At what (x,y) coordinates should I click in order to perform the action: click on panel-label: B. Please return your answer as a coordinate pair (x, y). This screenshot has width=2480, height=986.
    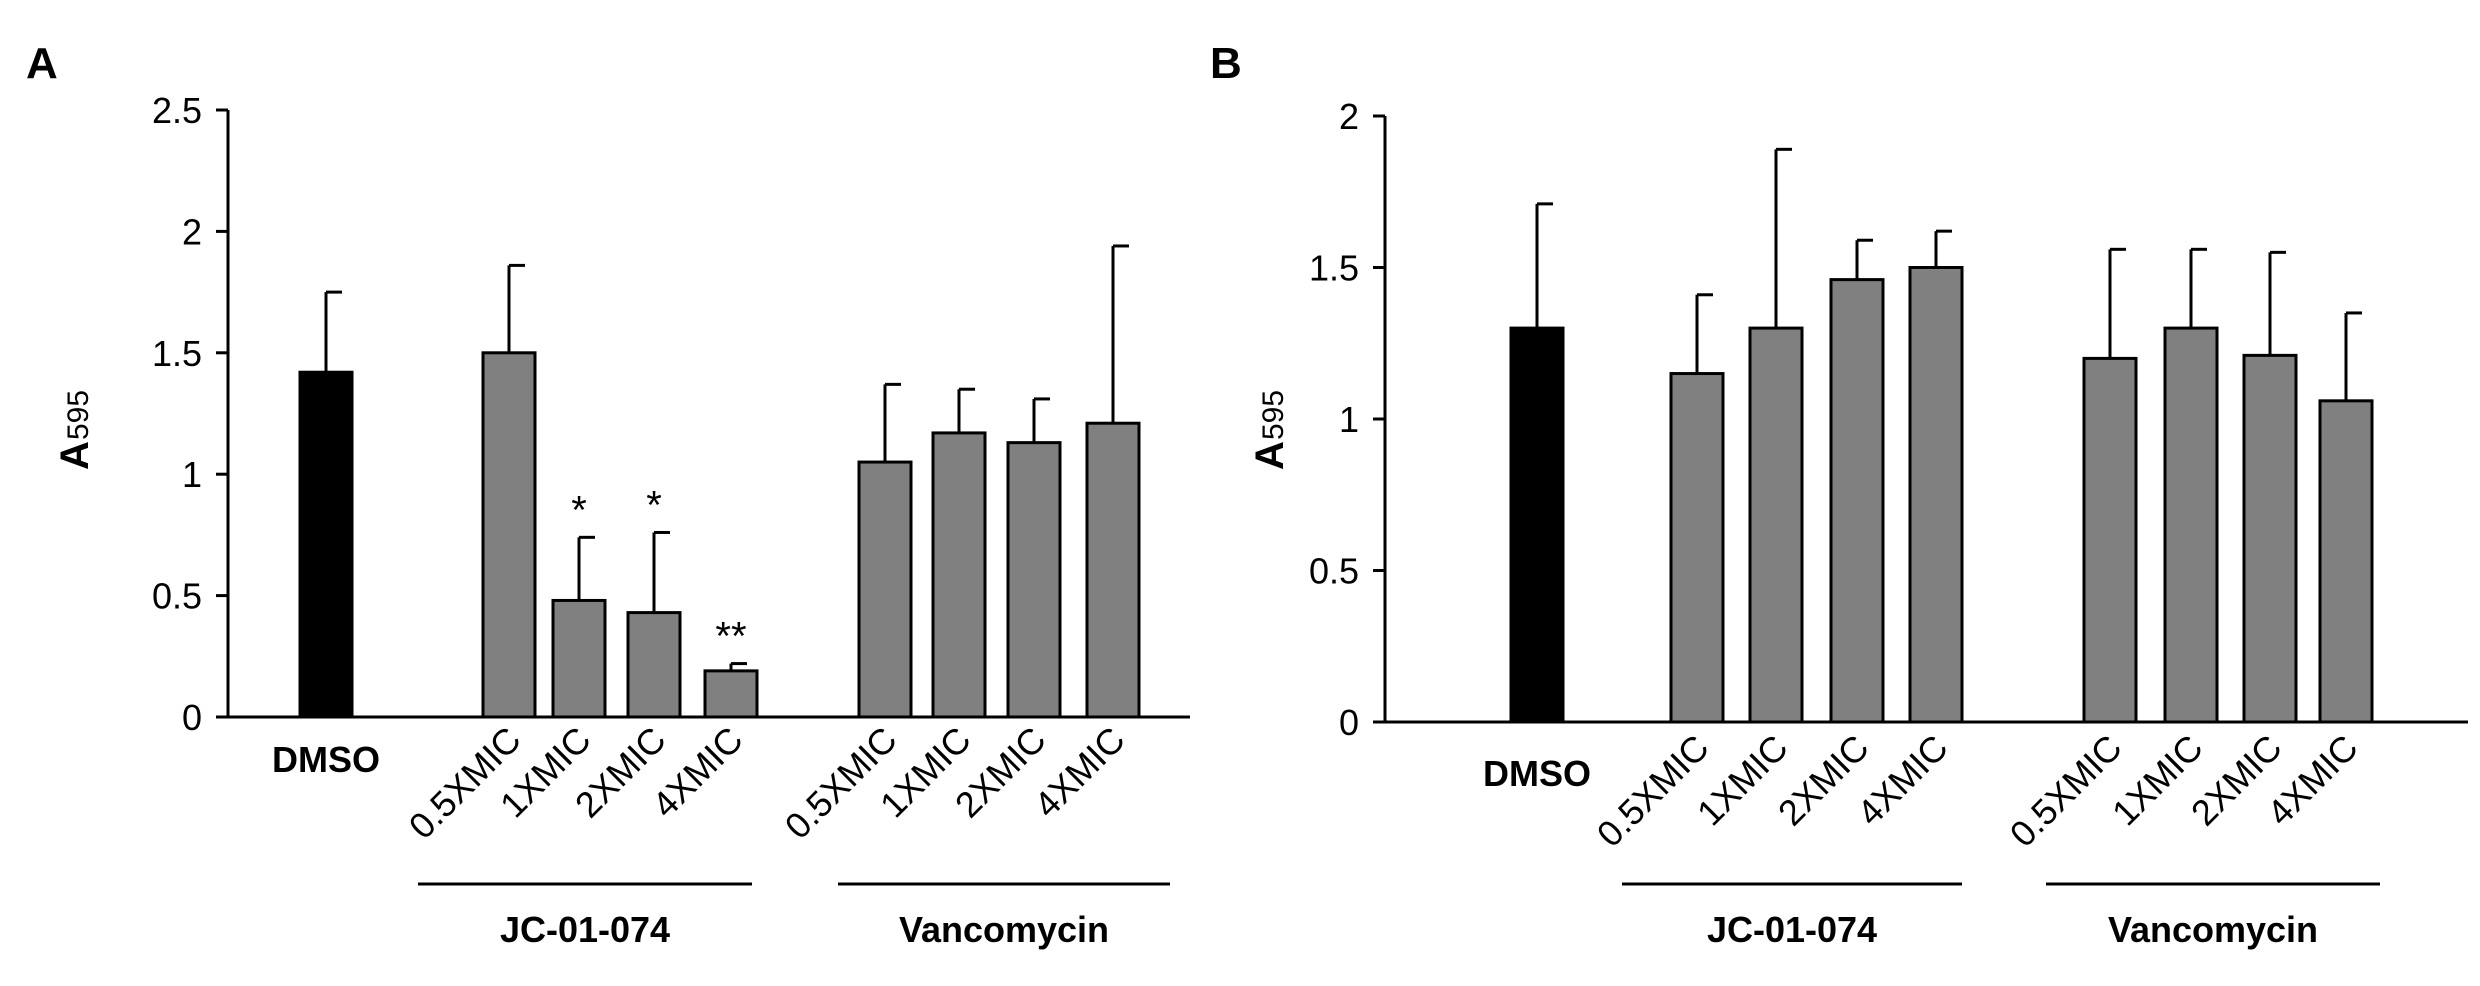
    Looking at the image, I should click on (1226, 63).